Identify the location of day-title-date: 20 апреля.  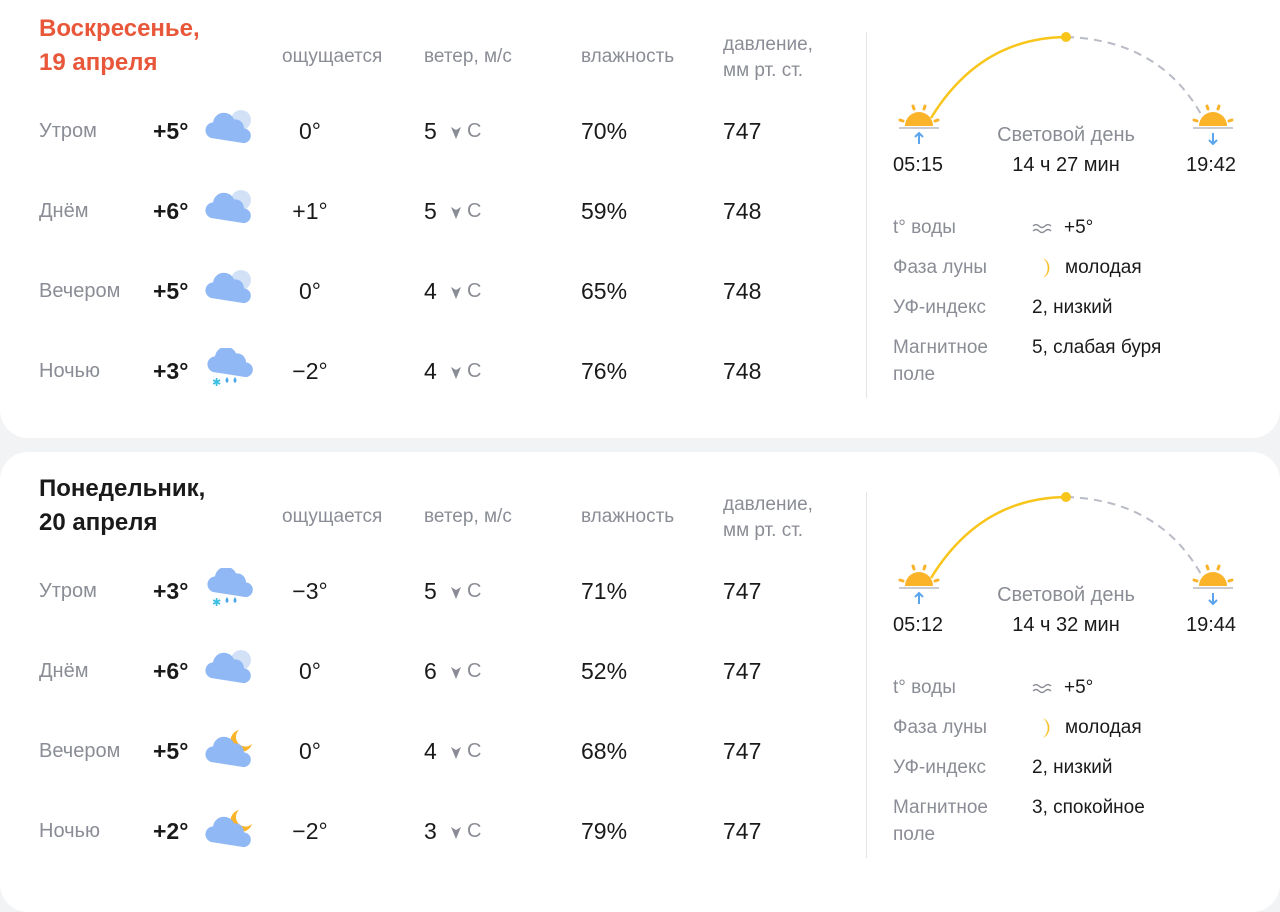
(98, 522).